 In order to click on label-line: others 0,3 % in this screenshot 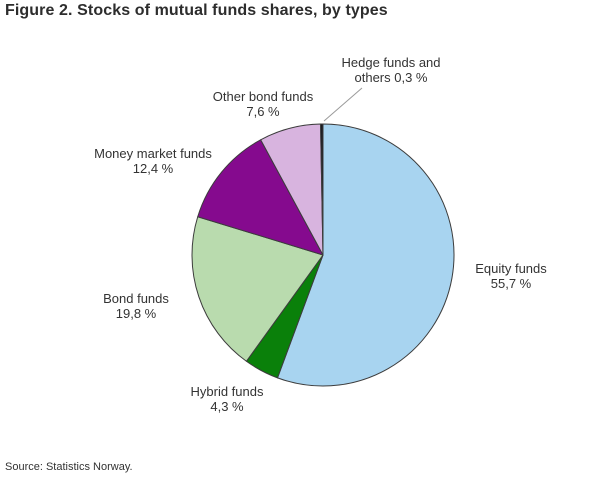, I will do `click(391, 78)`.